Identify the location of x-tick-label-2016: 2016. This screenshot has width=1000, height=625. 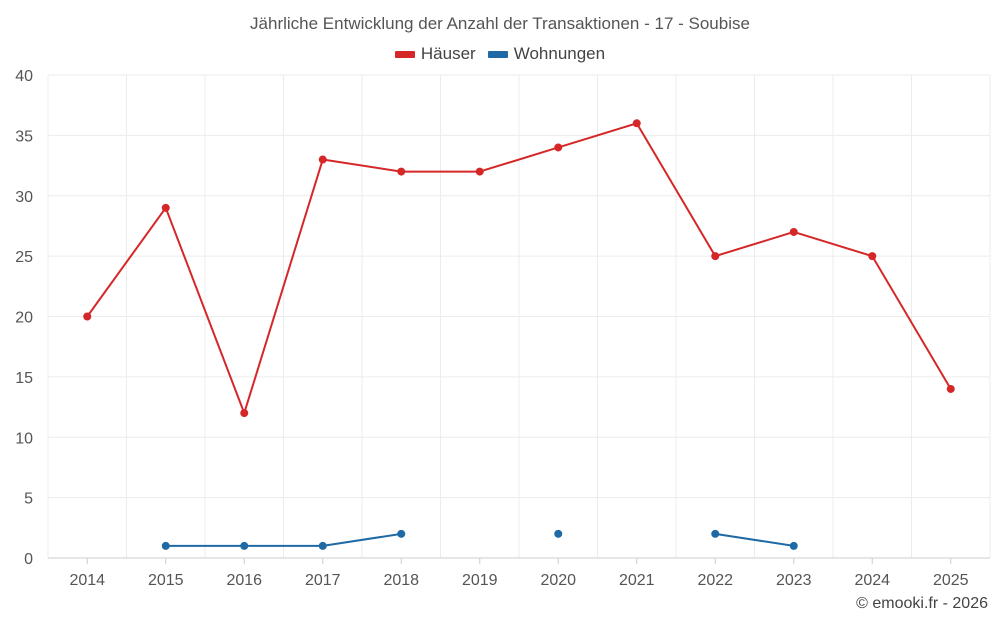
(244, 580).